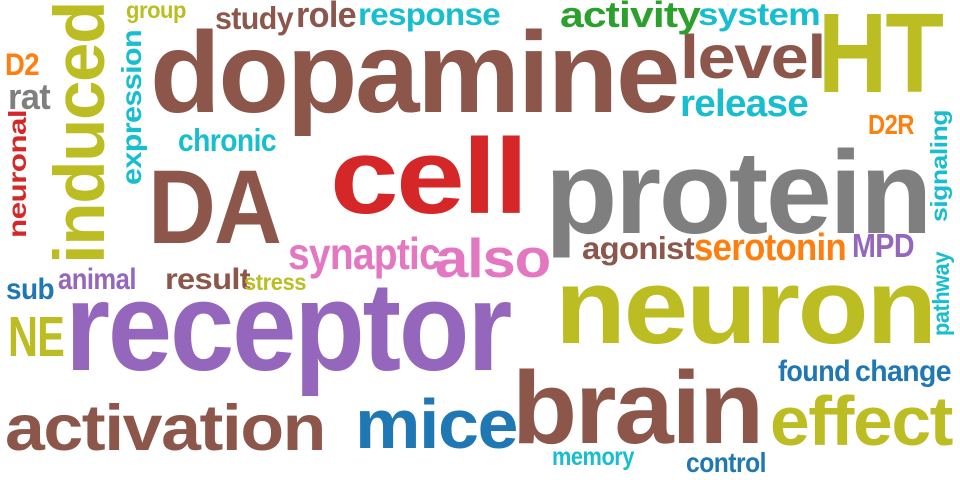 This screenshot has height=480, width=960. I want to click on word-activation: activation, so click(165, 427).